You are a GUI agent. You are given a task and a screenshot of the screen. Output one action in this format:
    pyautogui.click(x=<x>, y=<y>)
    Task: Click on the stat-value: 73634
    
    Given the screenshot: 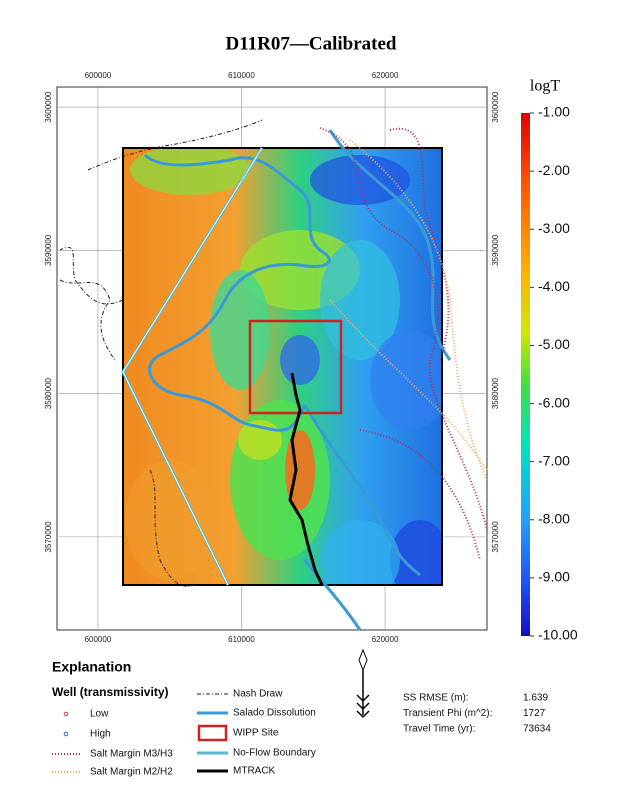 What is the action you would take?
    pyautogui.click(x=537, y=729)
    